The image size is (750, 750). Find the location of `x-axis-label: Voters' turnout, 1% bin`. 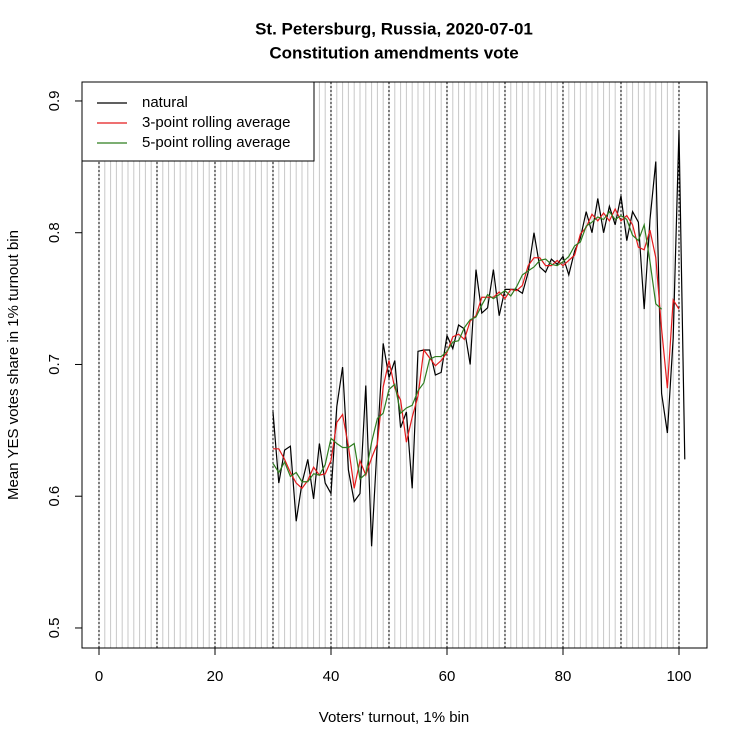

x-axis-label: Voters' turnout, 1% bin is located at coordinates (394, 717).